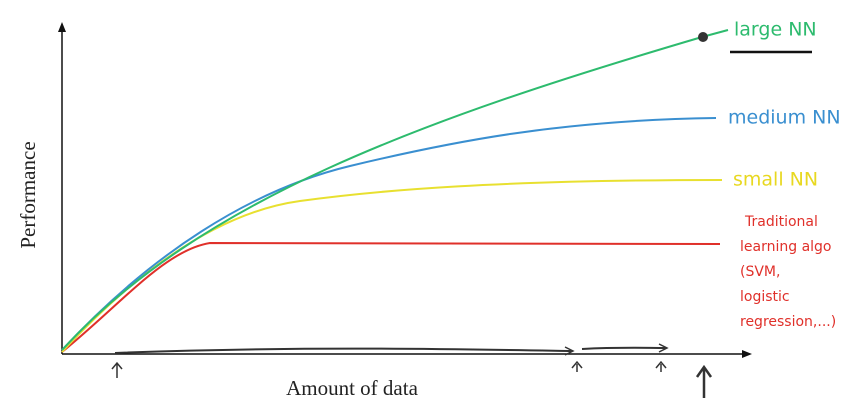  I want to click on marker-dot, so click(703, 37).